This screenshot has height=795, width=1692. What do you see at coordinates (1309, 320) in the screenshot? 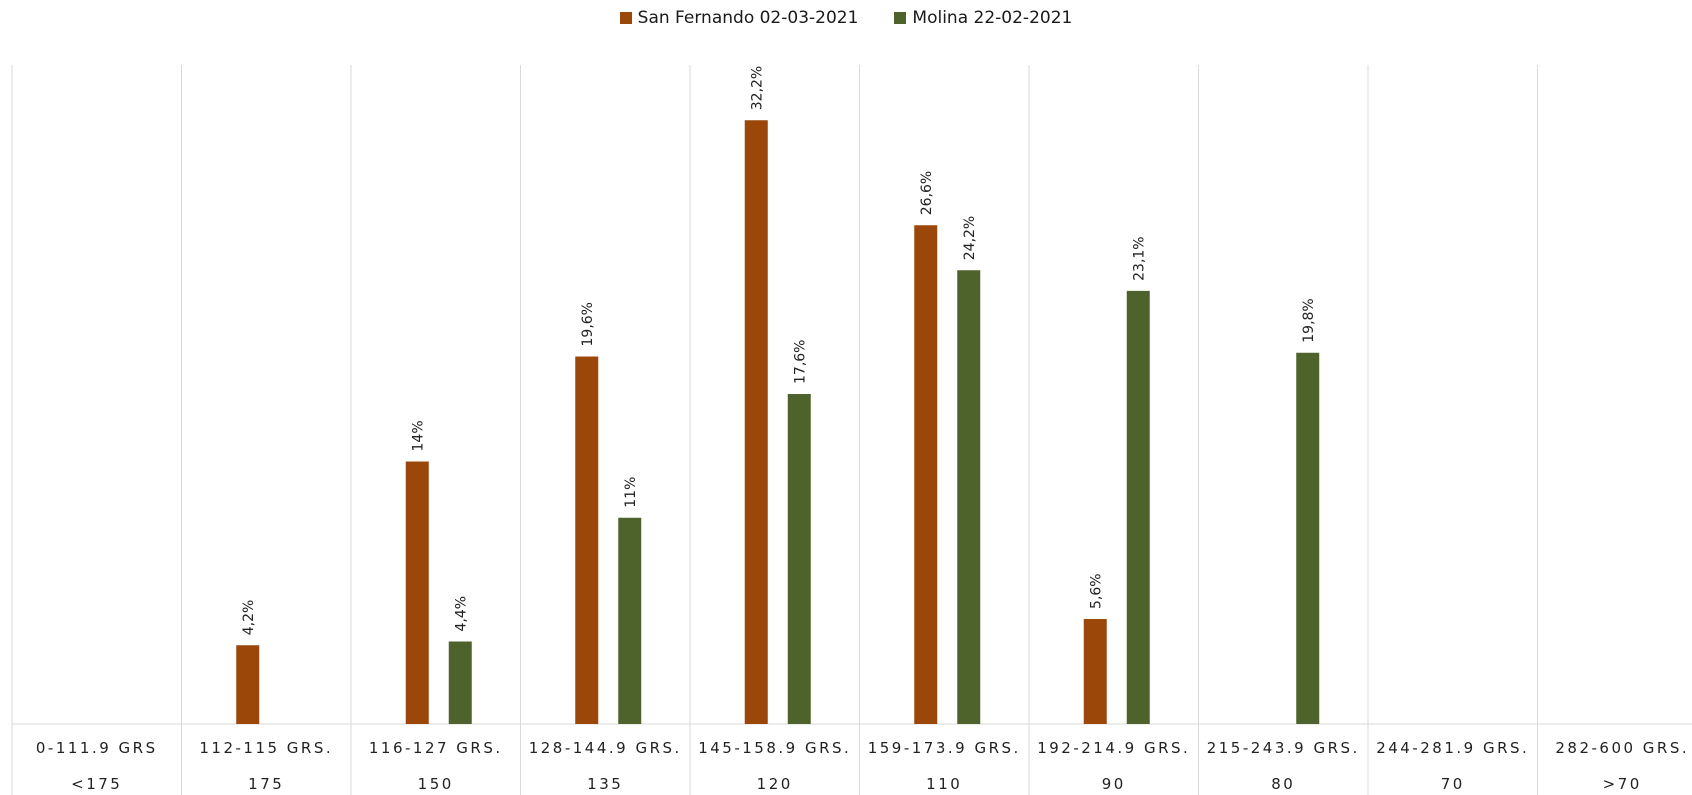
I see `data-label: 19,8%` at bounding box center [1309, 320].